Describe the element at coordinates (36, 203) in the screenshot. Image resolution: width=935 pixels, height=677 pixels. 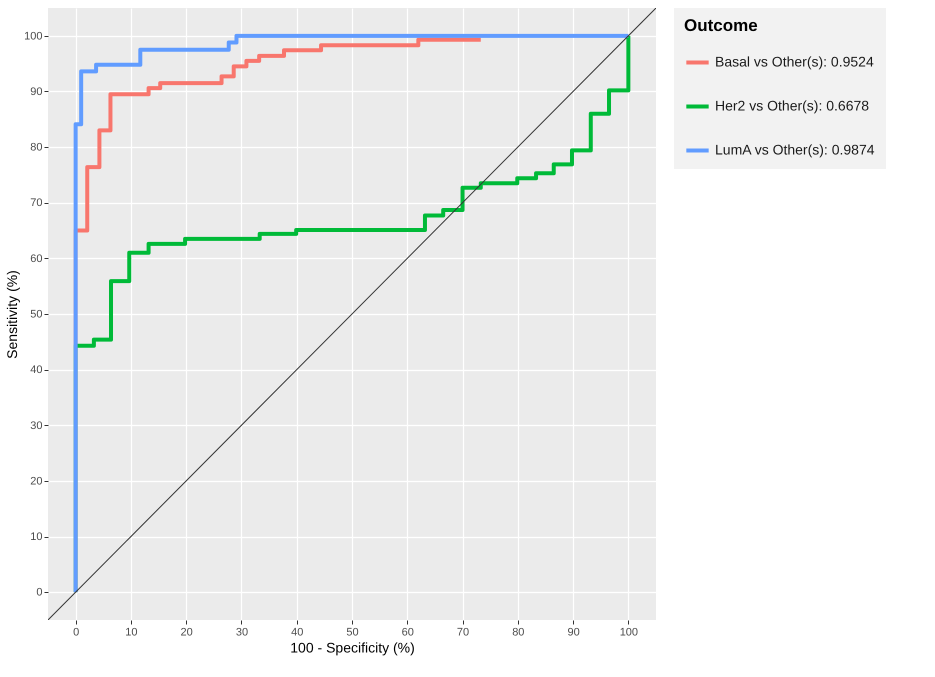
I see `y-tick-label: 70` at that location.